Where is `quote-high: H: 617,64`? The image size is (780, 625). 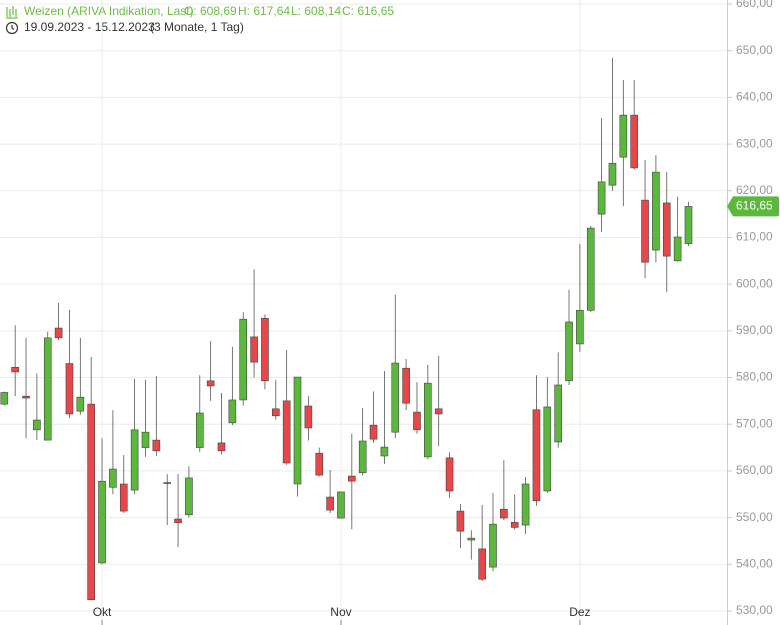
quote-high: H: 617,64 is located at coordinates (264, 11).